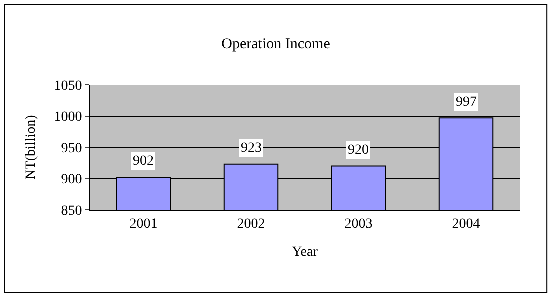 Image resolution: width=552 pixels, height=299 pixels. What do you see at coordinates (144, 224) in the screenshot?
I see `x-tick-label: 2001` at bounding box center [144, 224].